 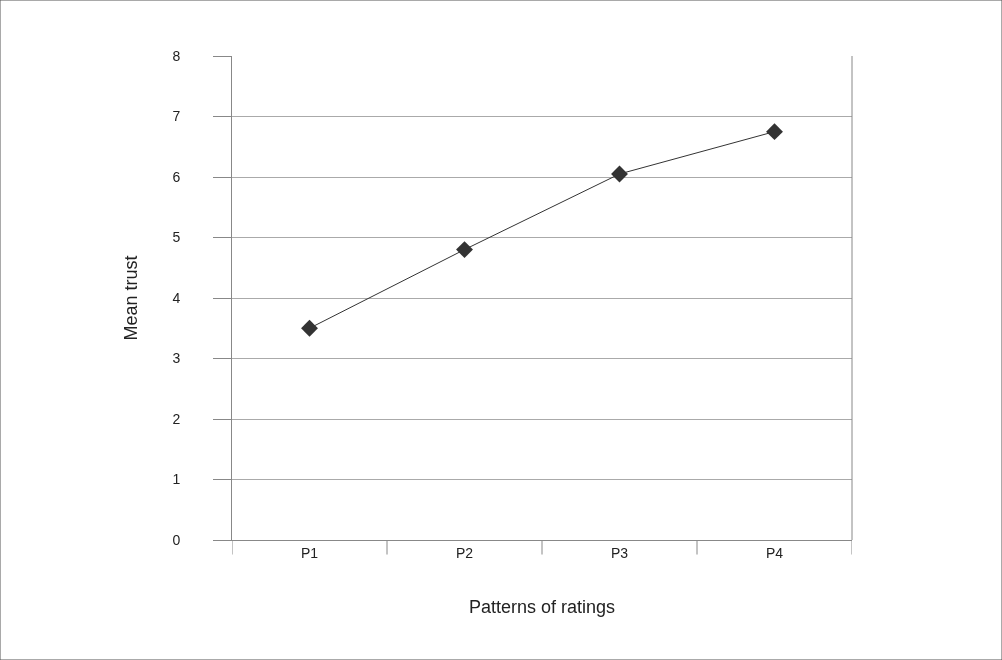 I want to click on x-tick-label: P2, so click(x=464, y=552).